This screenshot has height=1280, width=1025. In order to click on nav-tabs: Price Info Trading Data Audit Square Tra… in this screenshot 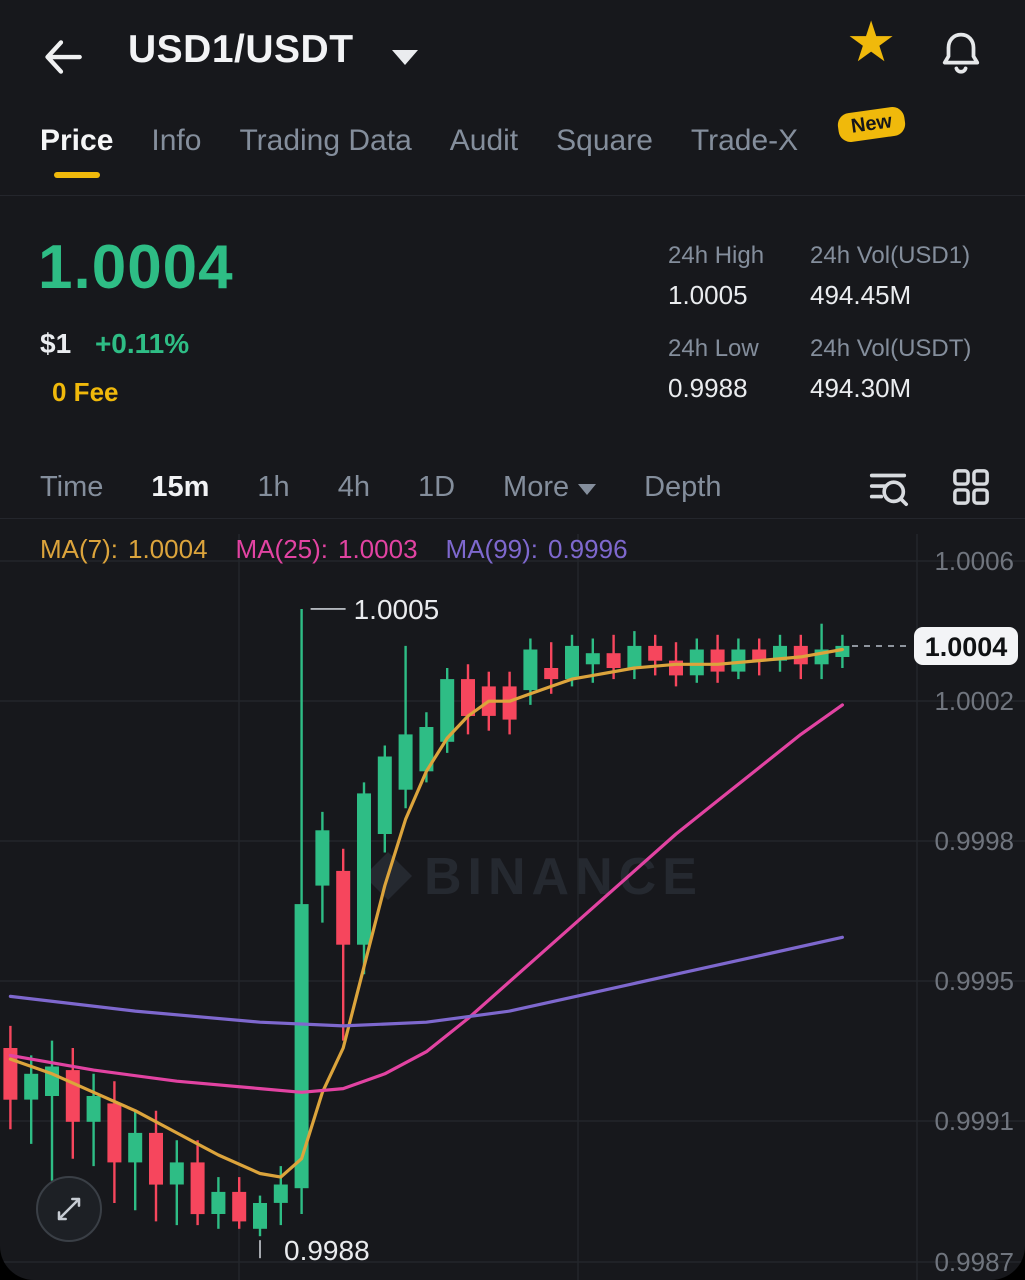, I will do `click(522, 153)`.